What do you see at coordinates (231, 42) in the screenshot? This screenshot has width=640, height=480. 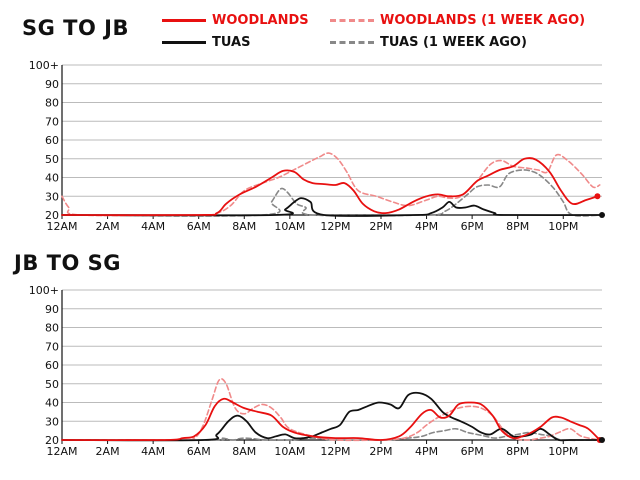 I see `legend-label-tuas: TUAS` at bounding box center [231, 42].